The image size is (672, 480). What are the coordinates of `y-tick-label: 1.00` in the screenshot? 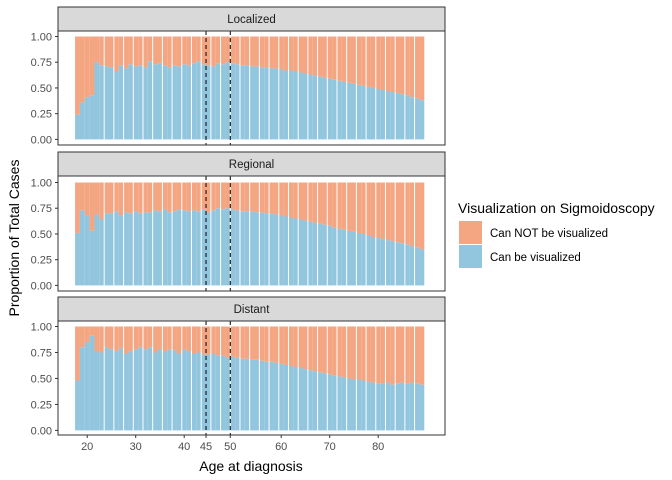 It's located at (41, 38).